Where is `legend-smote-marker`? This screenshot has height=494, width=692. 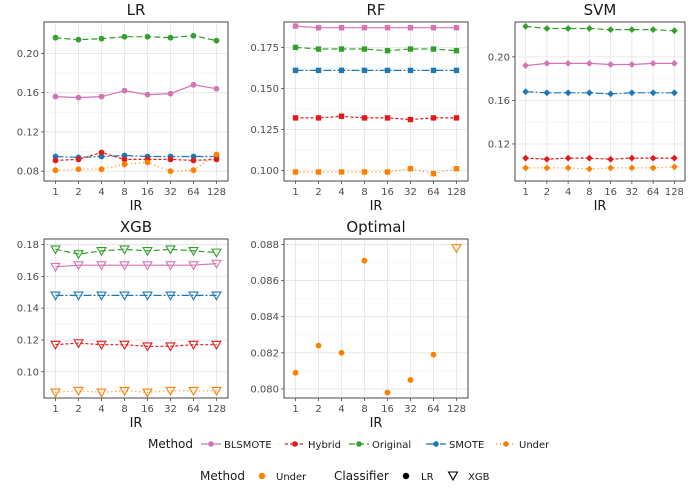
legend-smote-marker is located at coordinates (436, 444).